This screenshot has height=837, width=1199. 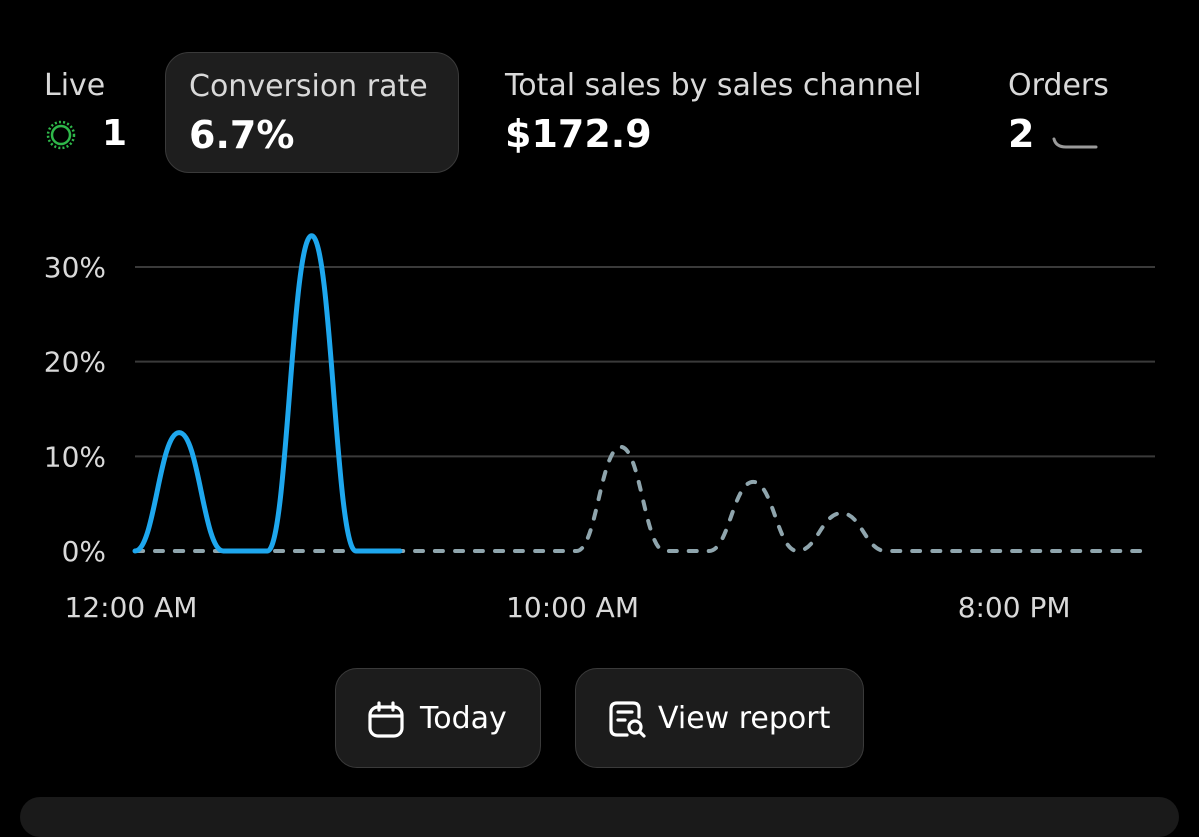 I want to click on y-tick-label: 30%, so click(x=75, y=267).